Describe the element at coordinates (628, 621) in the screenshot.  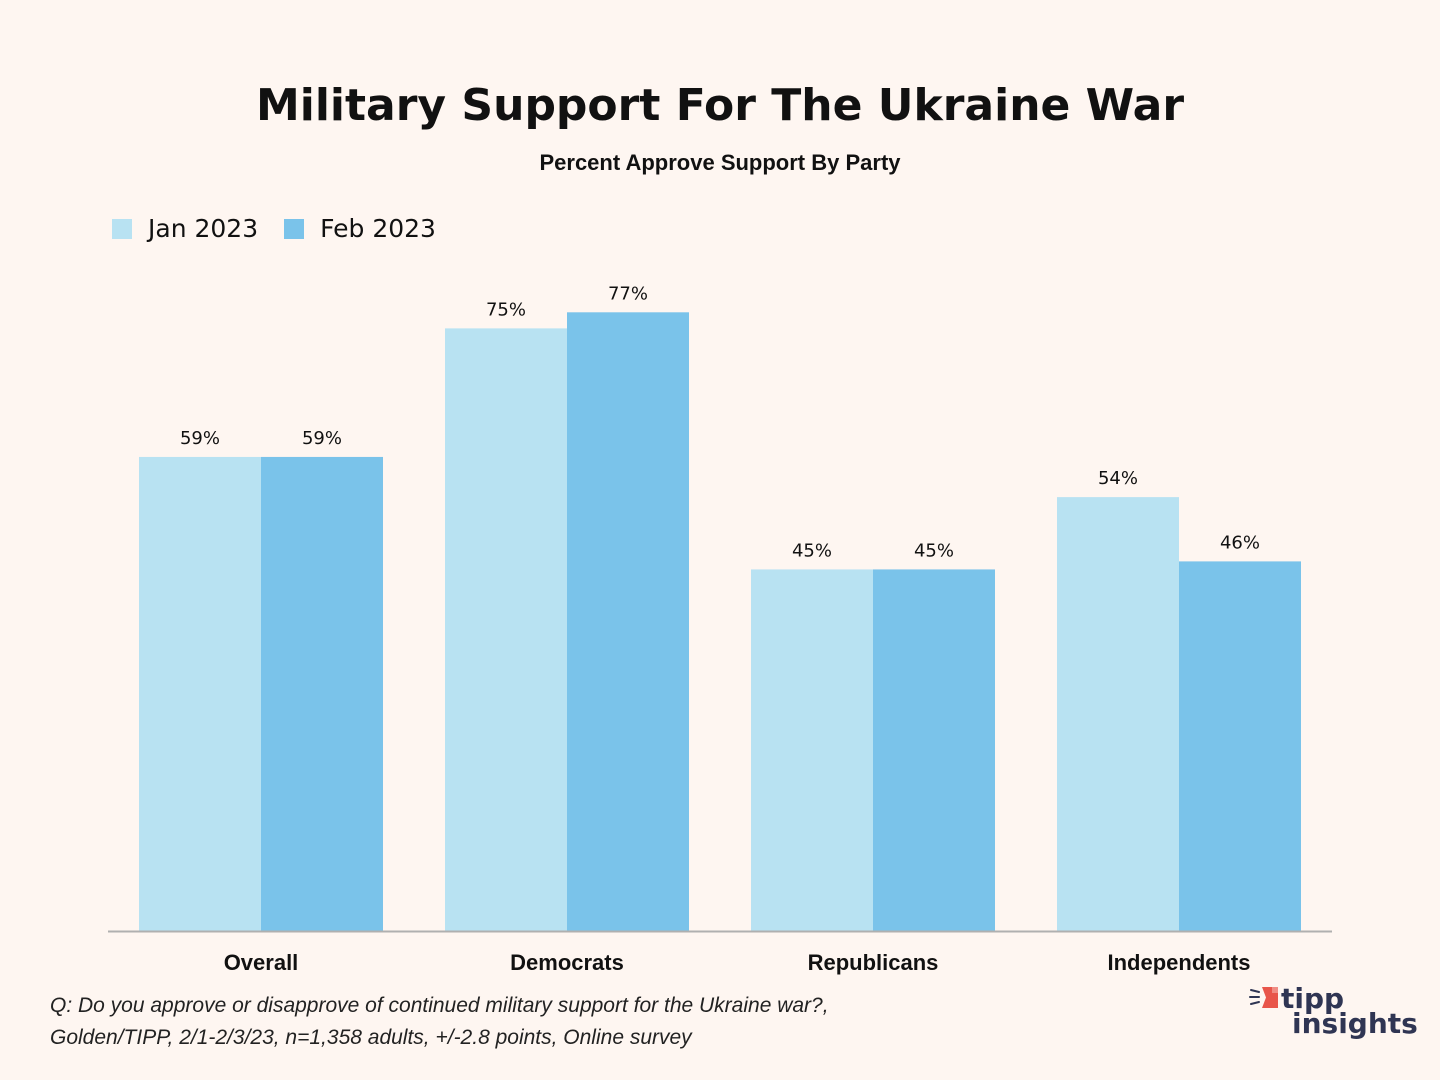
I see `bar-democrats-feb-2023` at that location.